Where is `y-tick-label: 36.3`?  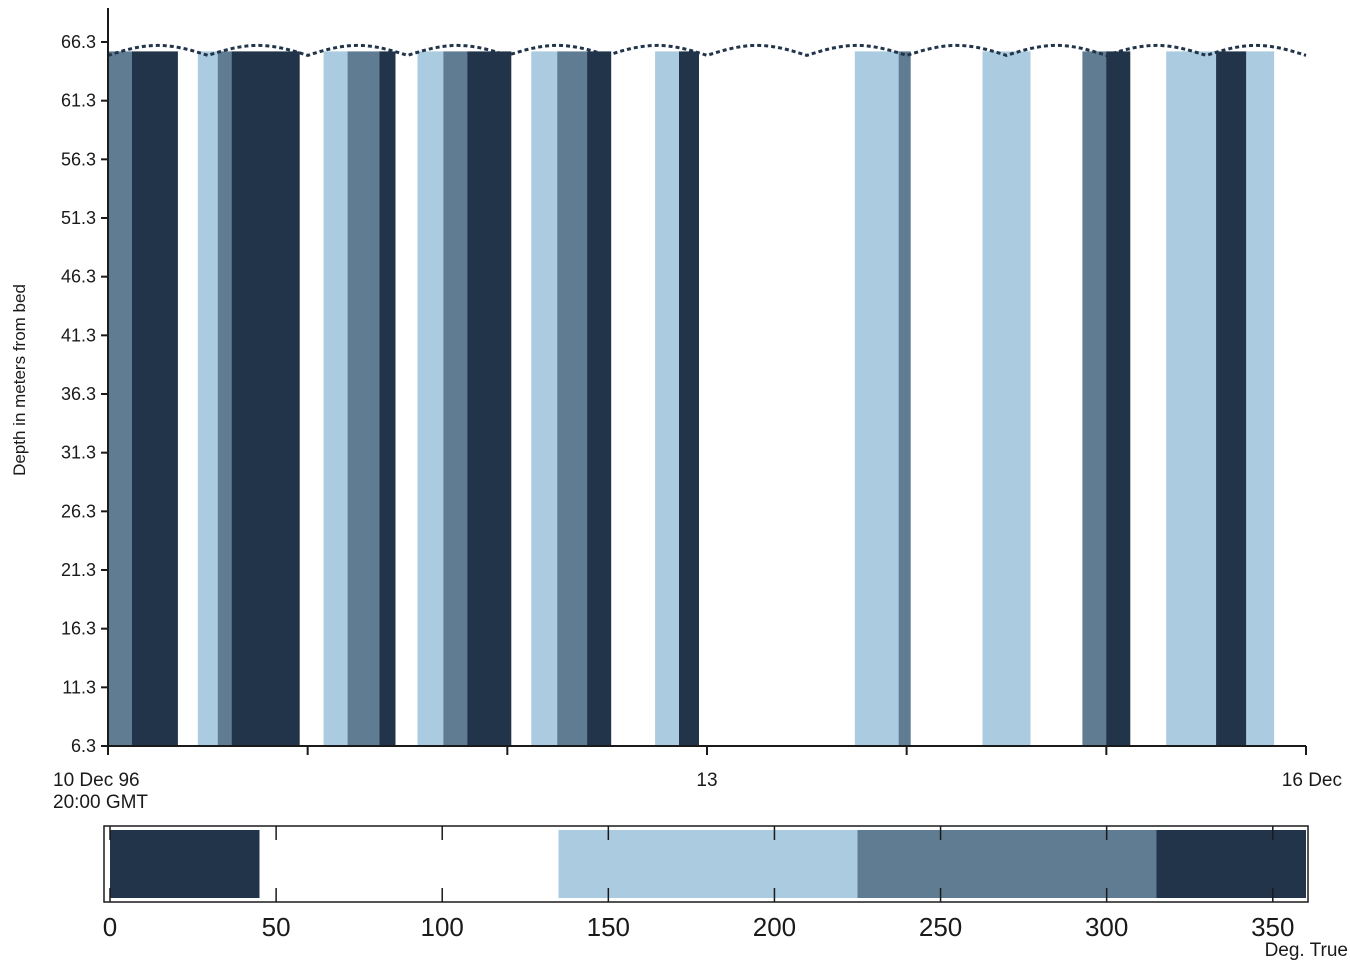 y-tick-label: 36.3 is located at coordinates (78, 394).